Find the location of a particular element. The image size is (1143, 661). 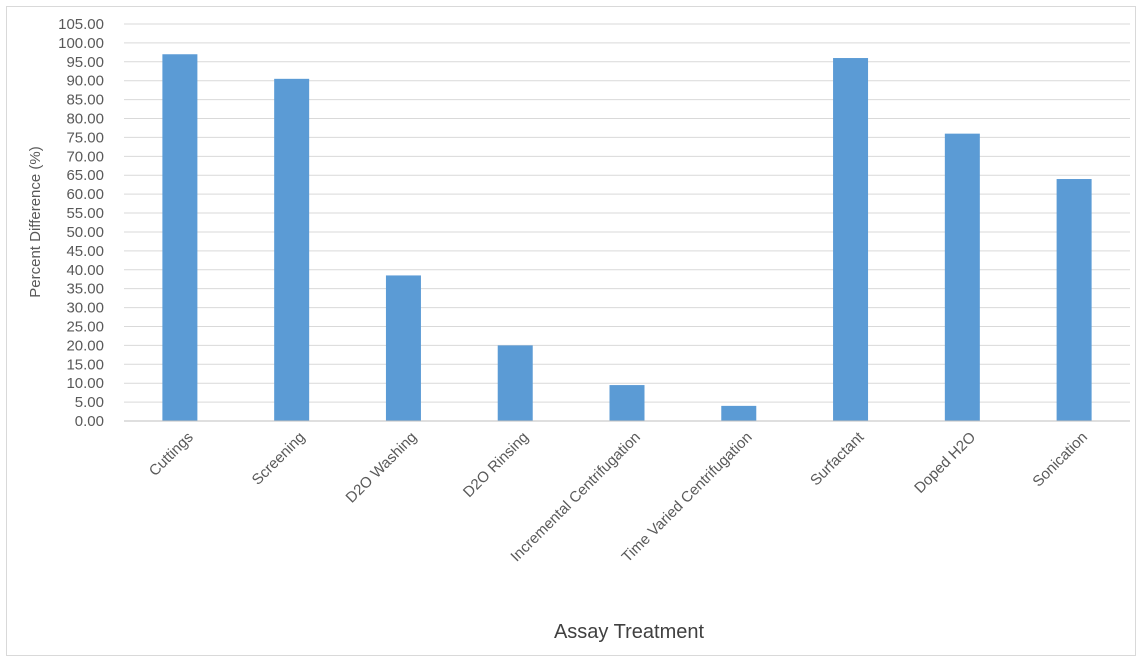

x-category-label: Time Varied Centrifugation is located at coordinates (687, 497).